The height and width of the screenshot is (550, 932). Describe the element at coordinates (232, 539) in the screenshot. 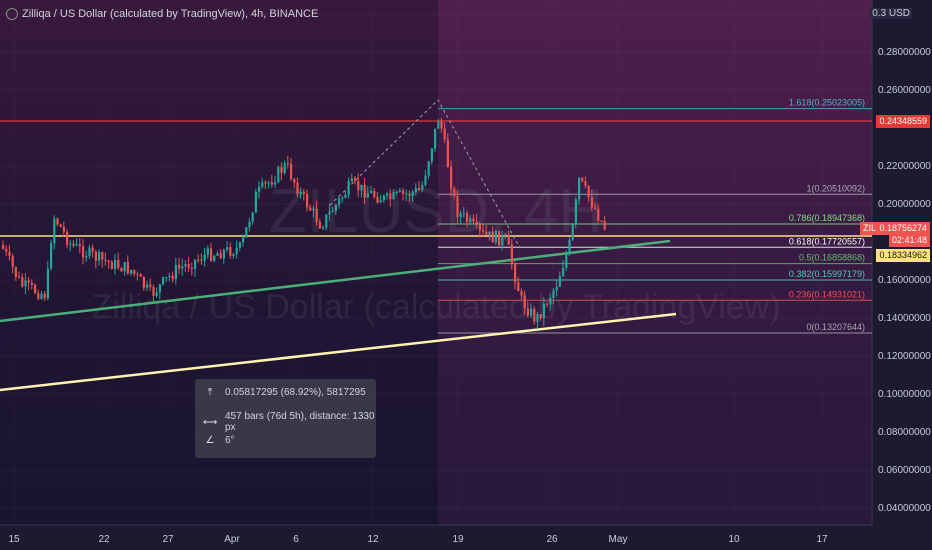

I see `time-tick-label: Apr` at that location.